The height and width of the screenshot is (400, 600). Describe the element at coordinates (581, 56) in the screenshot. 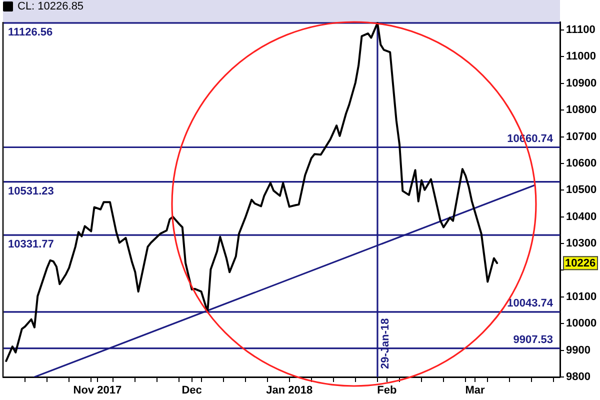

I see `y-tick-label: 11000` at that location.